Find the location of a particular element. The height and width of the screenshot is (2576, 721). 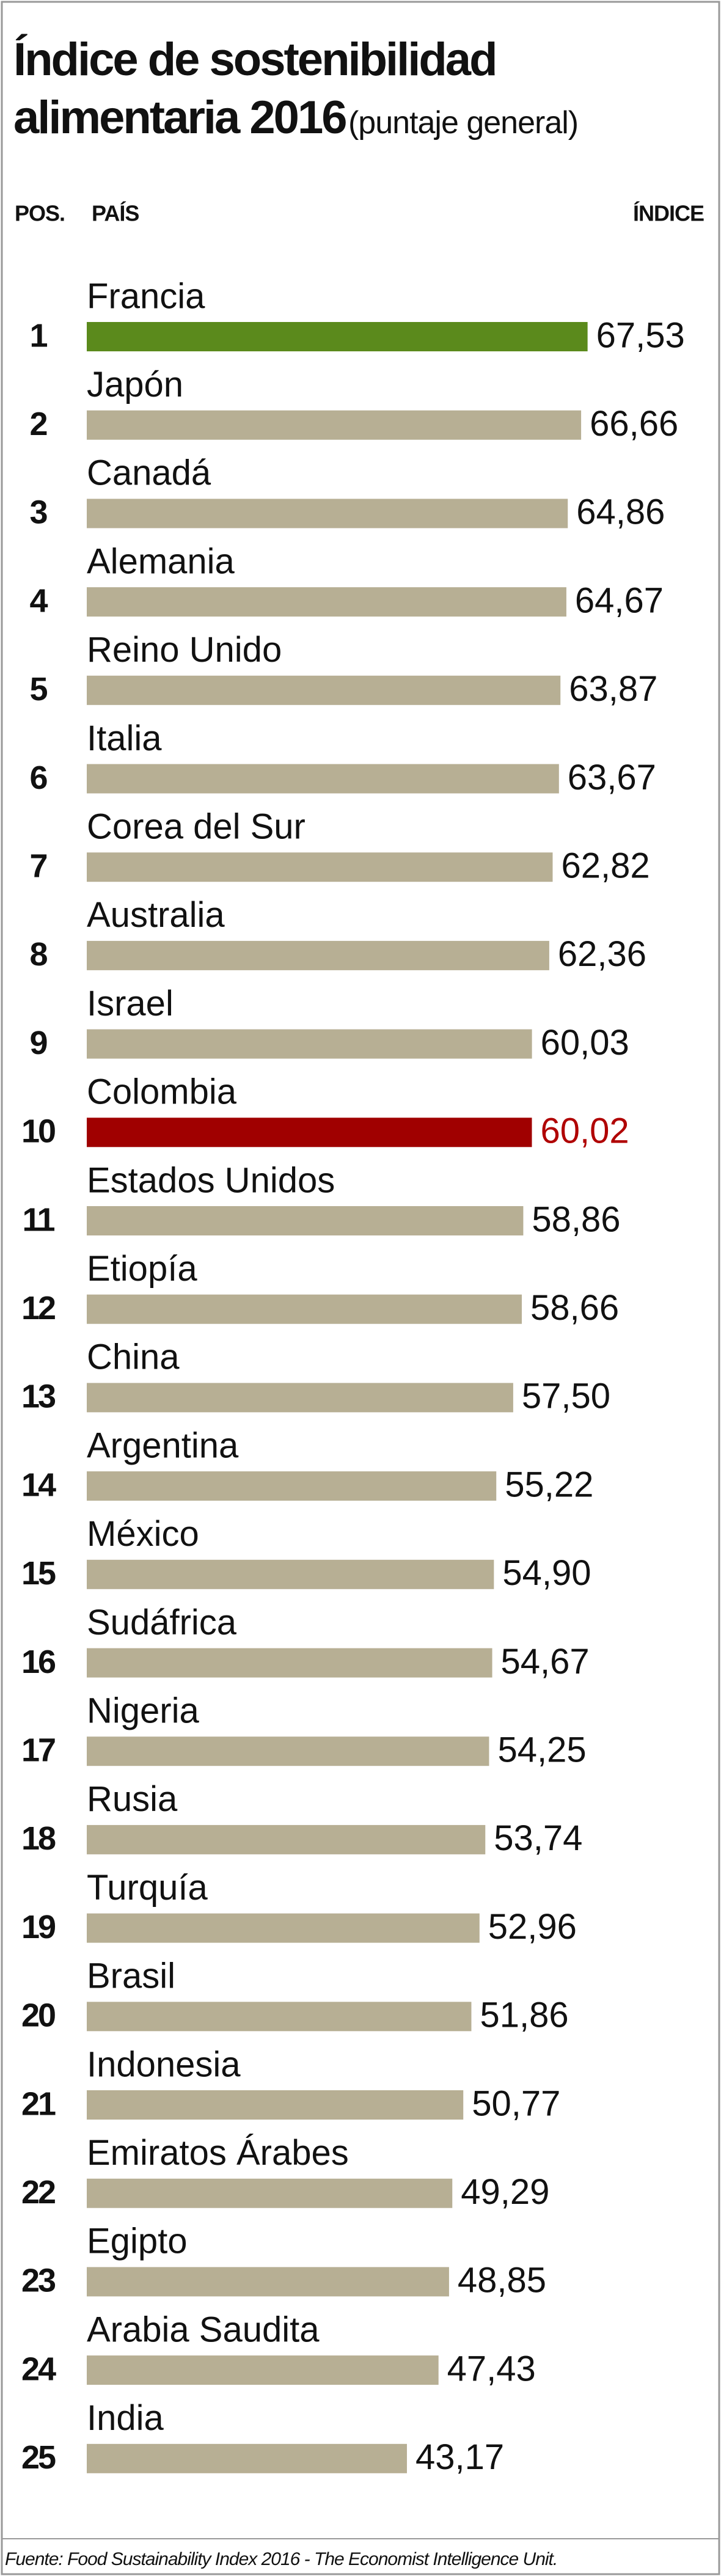

position-label: 17 is located at coordinates (38, 1750).